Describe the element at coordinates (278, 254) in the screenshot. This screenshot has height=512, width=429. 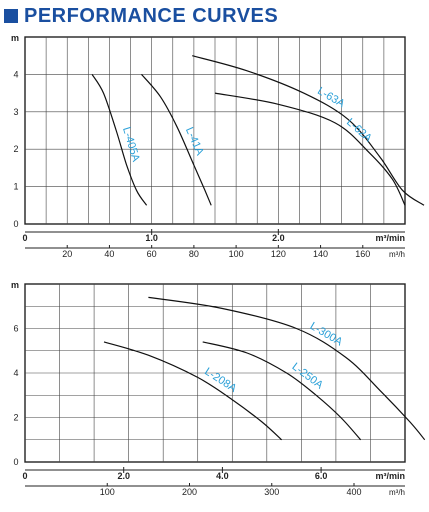
I see `x-secondary-tick-label: 120` at that location.